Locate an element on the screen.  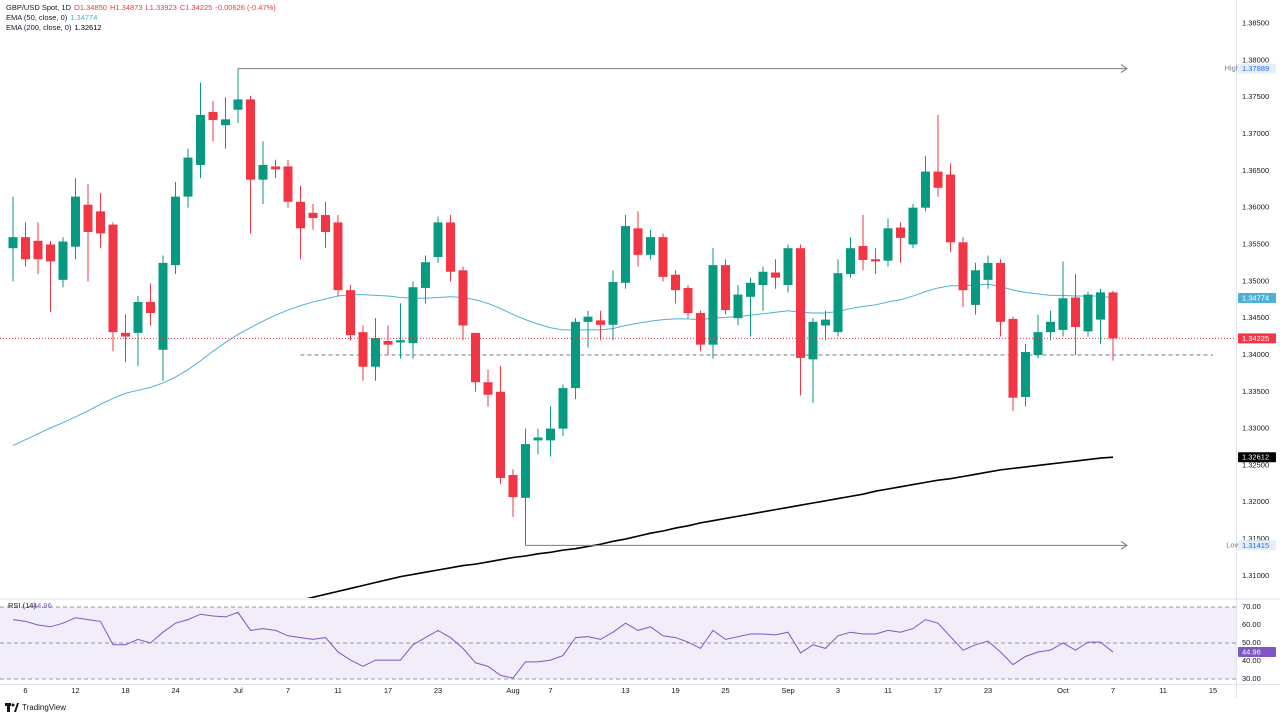
range-tag: 1.31415 is located at coordinates (1255, 545).